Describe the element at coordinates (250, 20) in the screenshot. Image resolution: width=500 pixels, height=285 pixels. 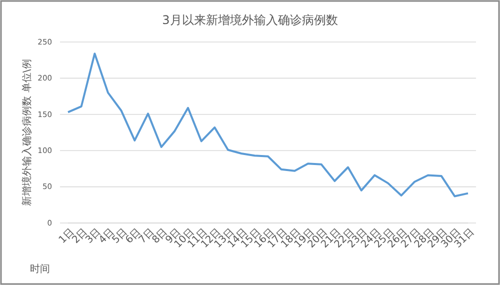
I see `chart-title: 3月以来新增境外输入确诊病例数` at that location.